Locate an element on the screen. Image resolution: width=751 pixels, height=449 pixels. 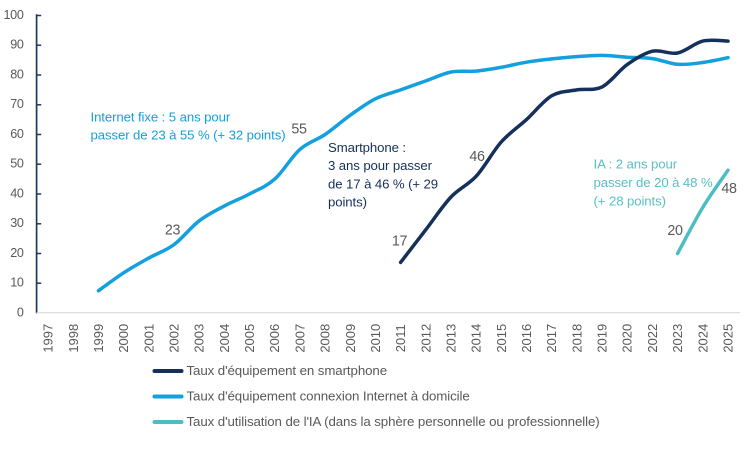
svg-text: 100 is located at coordinates (14, 15).